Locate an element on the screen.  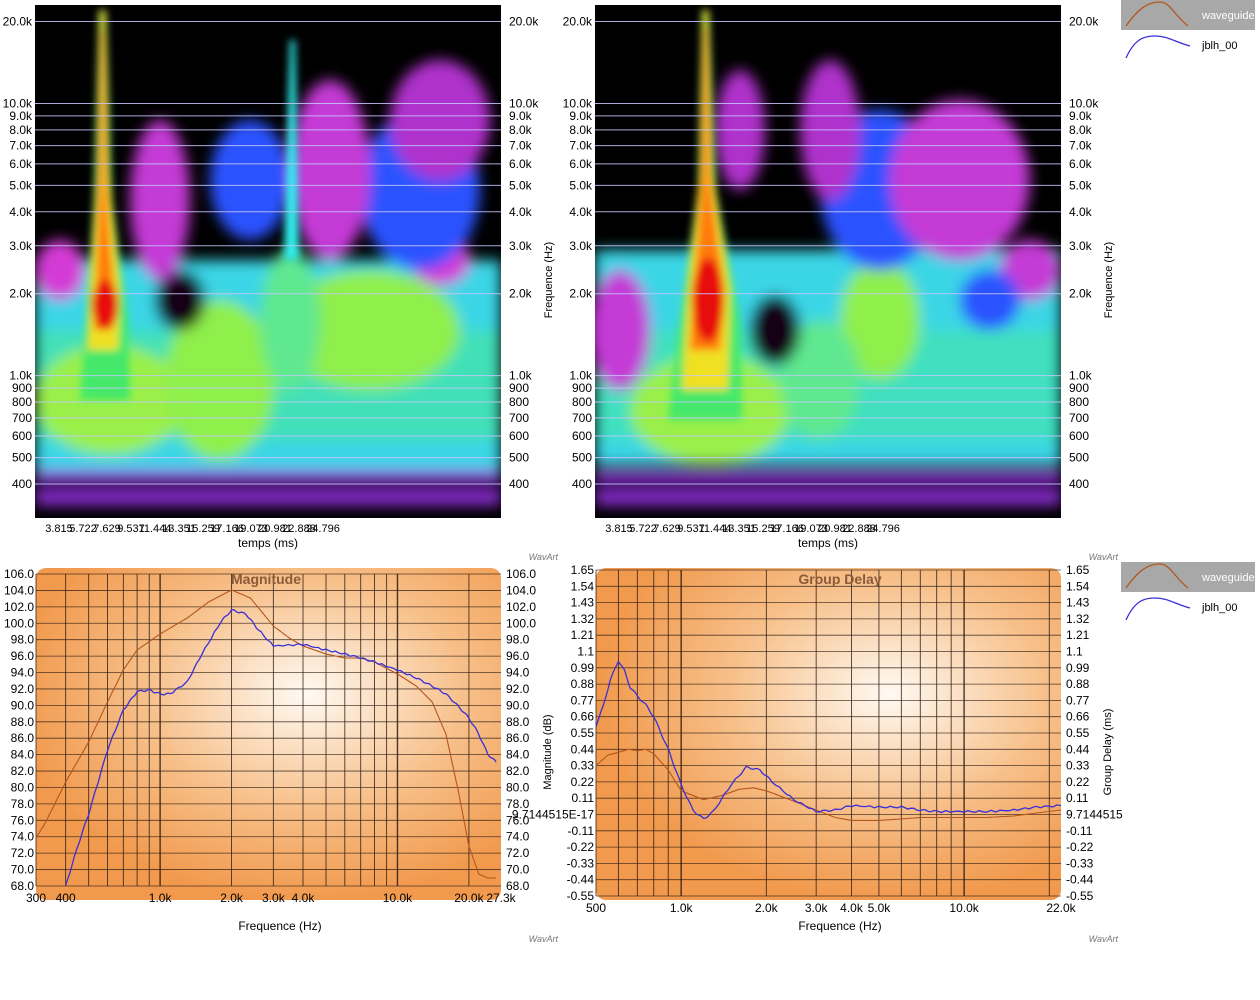
chart-ytick-right: 78.0 is located at coordinates (518, 804).